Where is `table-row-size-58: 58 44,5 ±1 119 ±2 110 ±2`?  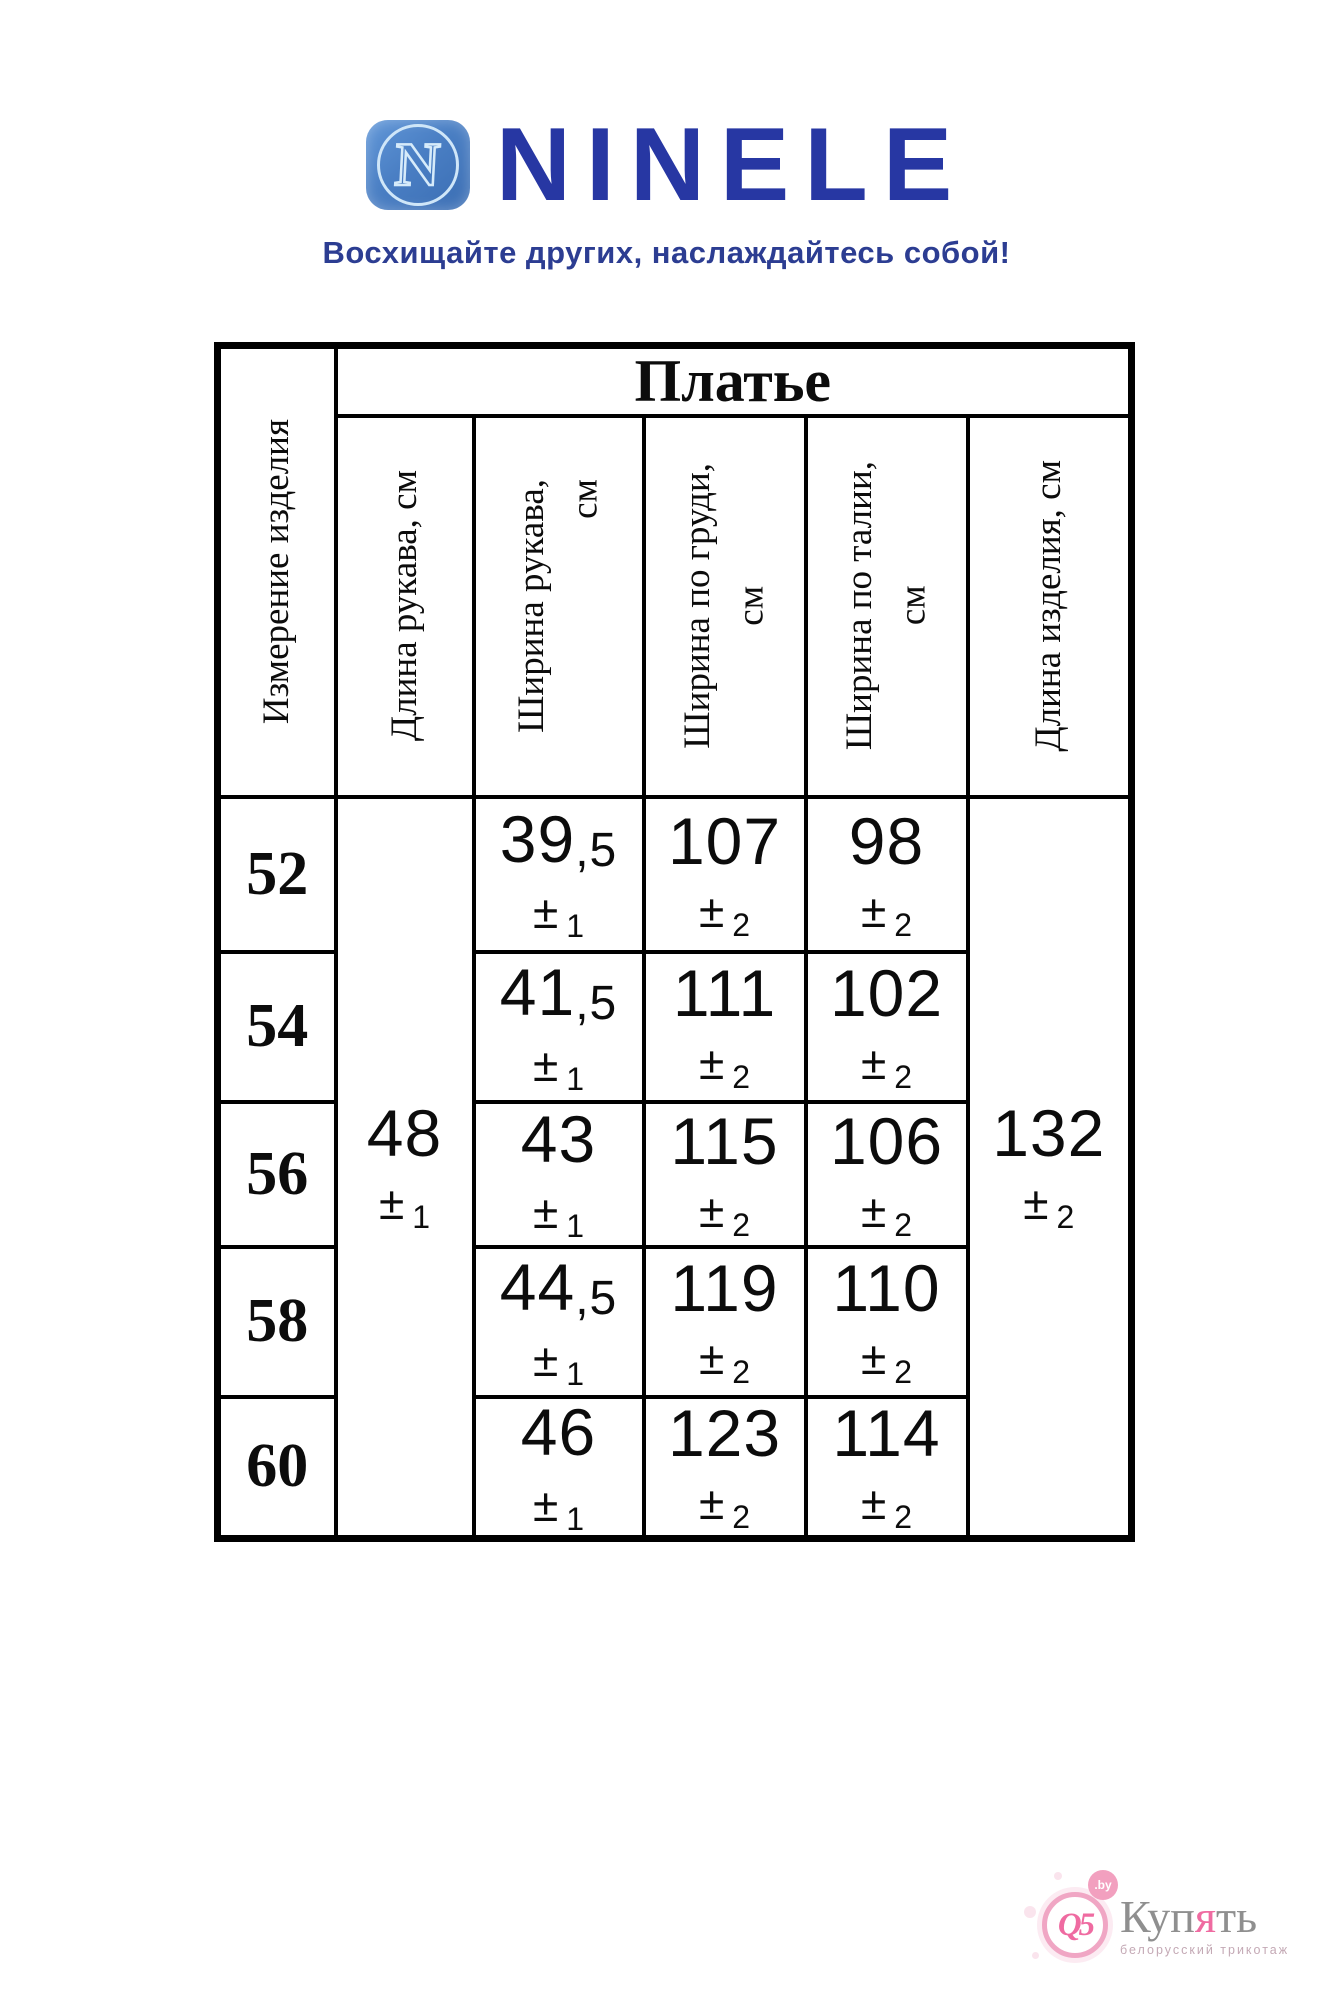
table-row-size-58: 58 44,5 ±1 119 ±2 110 ±2 is located at coordinates (673, 1321).